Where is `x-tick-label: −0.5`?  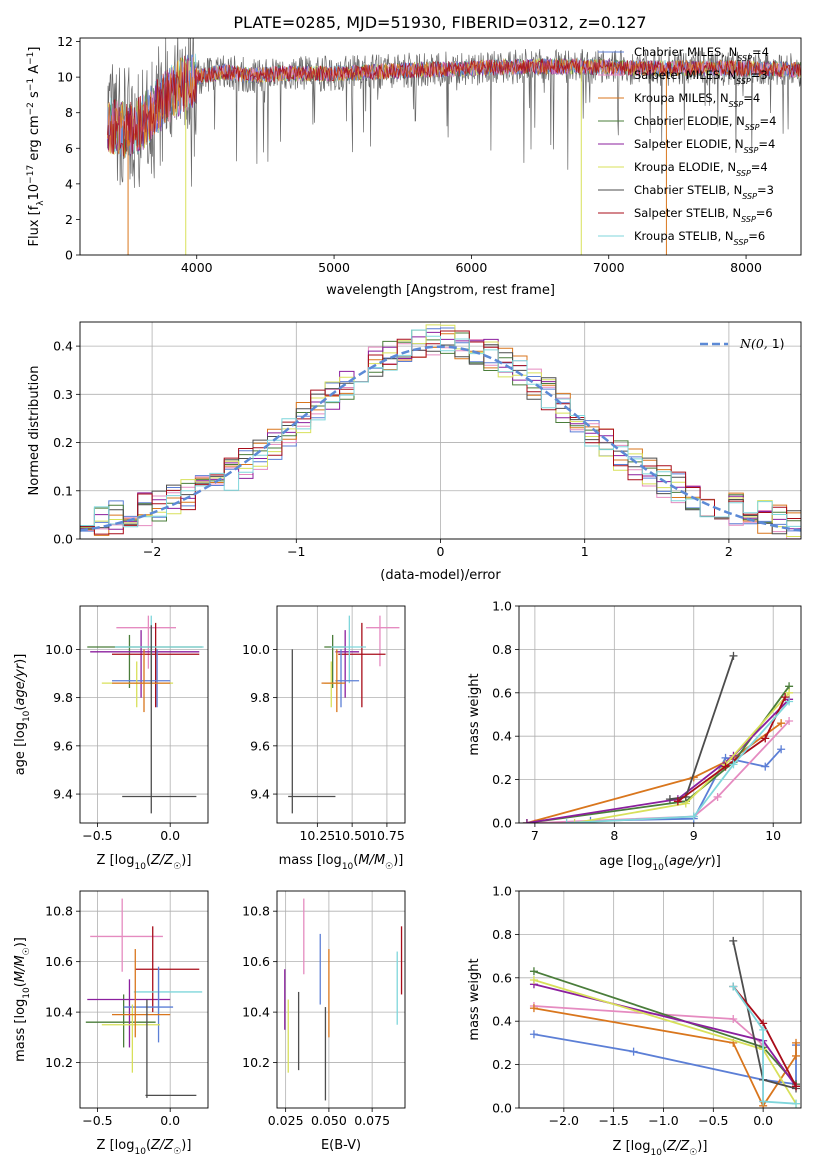
x-tick-label: −0.5 is located at coordinates (97, 1120).